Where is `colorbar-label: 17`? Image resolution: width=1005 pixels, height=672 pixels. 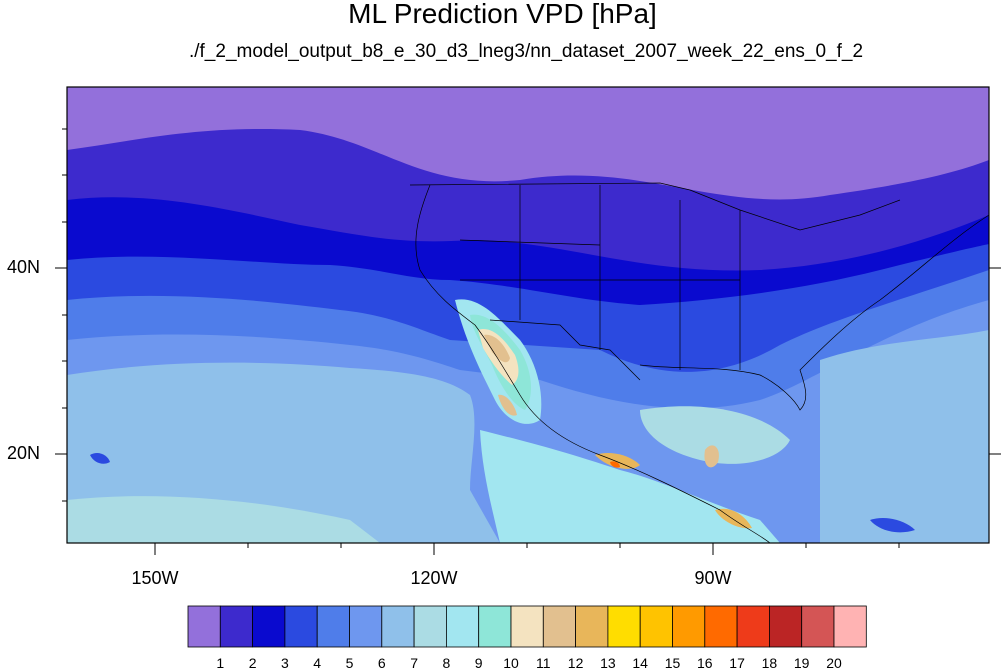
colorbar-label: 17 is located at coordinates (737, 663).